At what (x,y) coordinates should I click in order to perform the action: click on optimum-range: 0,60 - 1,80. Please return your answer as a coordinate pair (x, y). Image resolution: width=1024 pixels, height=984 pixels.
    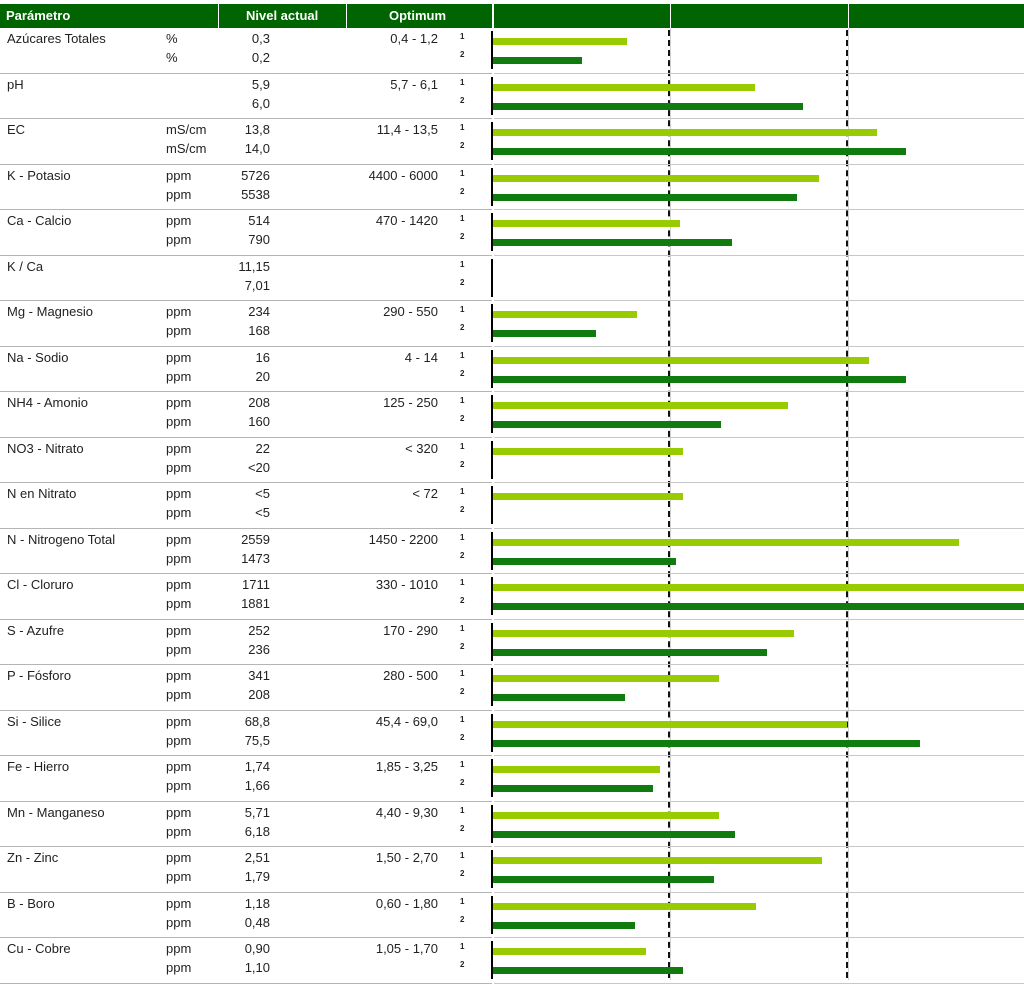
    Looking at the image, I should click on (406, 903).